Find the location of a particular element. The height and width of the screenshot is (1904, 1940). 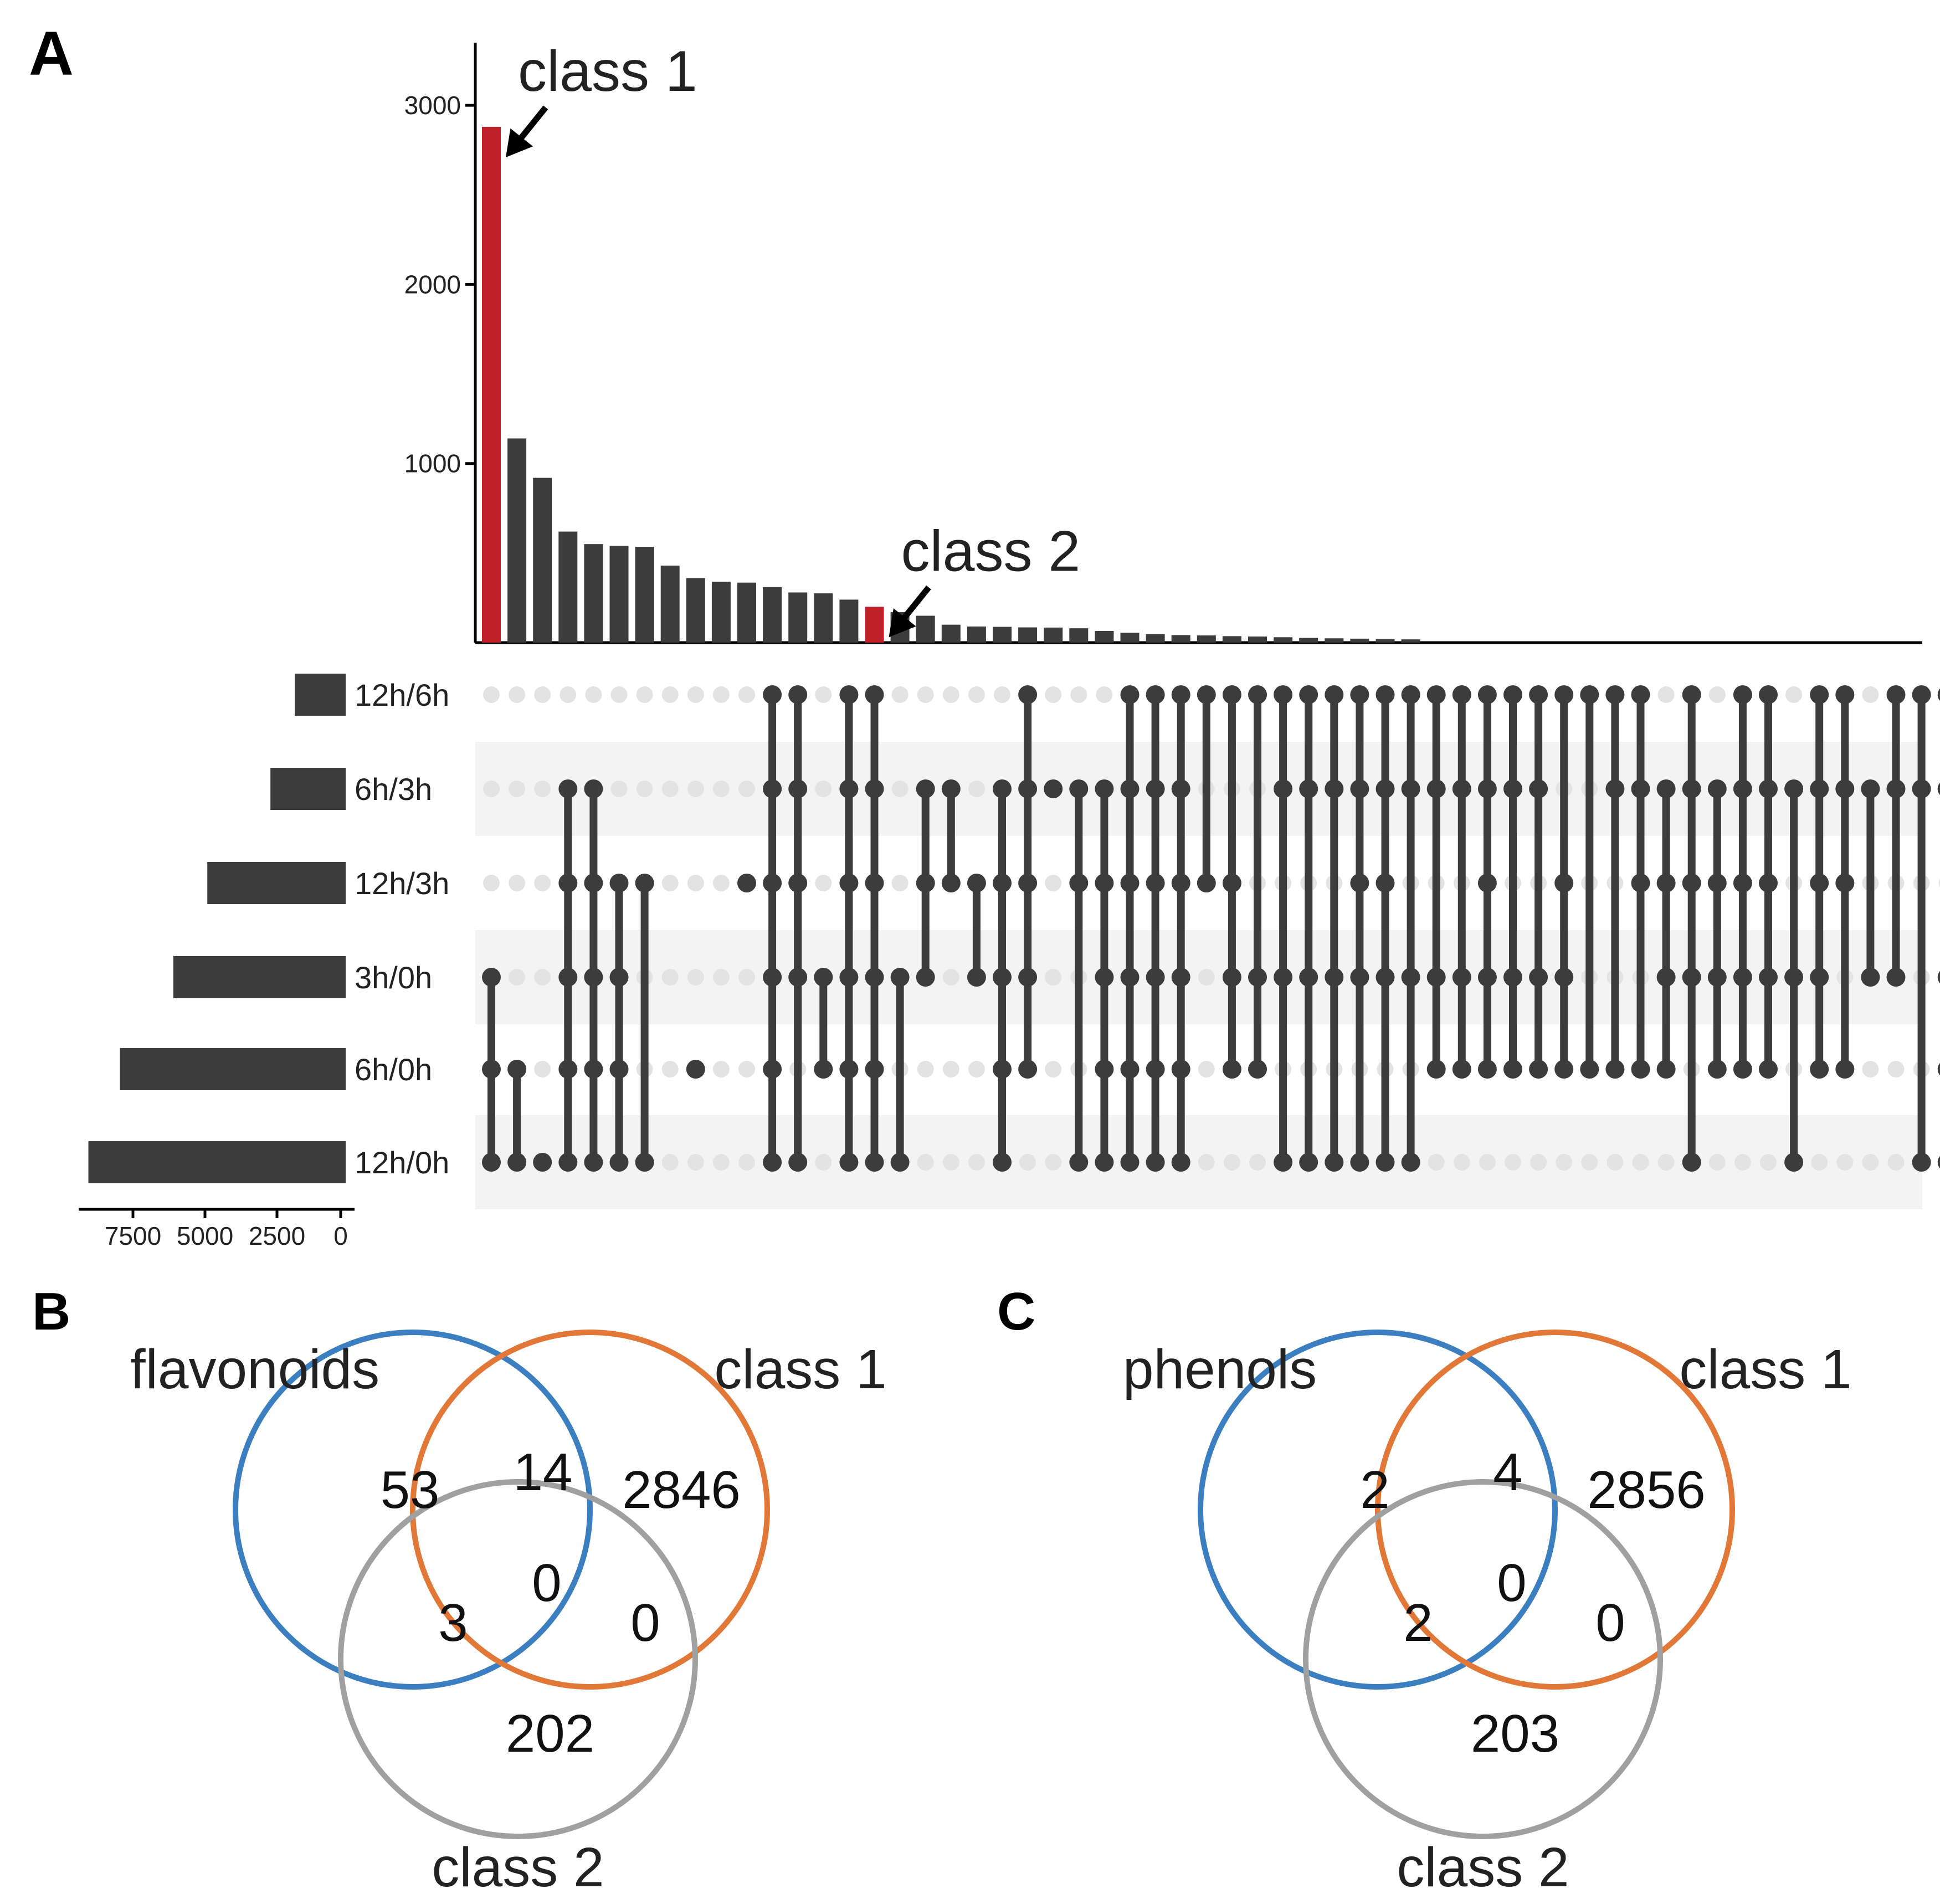

venn-set-label: class 1 is located at coordinates (1765, 1369).